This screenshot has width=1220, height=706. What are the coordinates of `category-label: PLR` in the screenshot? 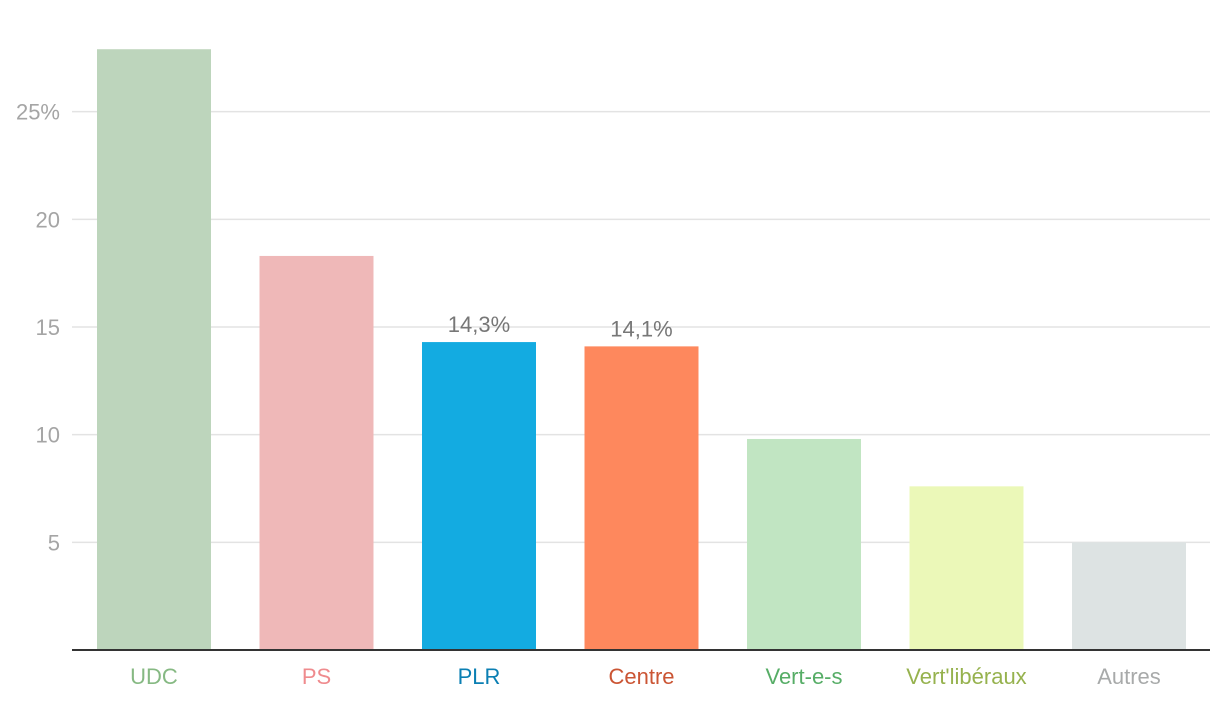 It's located at (479, 676).